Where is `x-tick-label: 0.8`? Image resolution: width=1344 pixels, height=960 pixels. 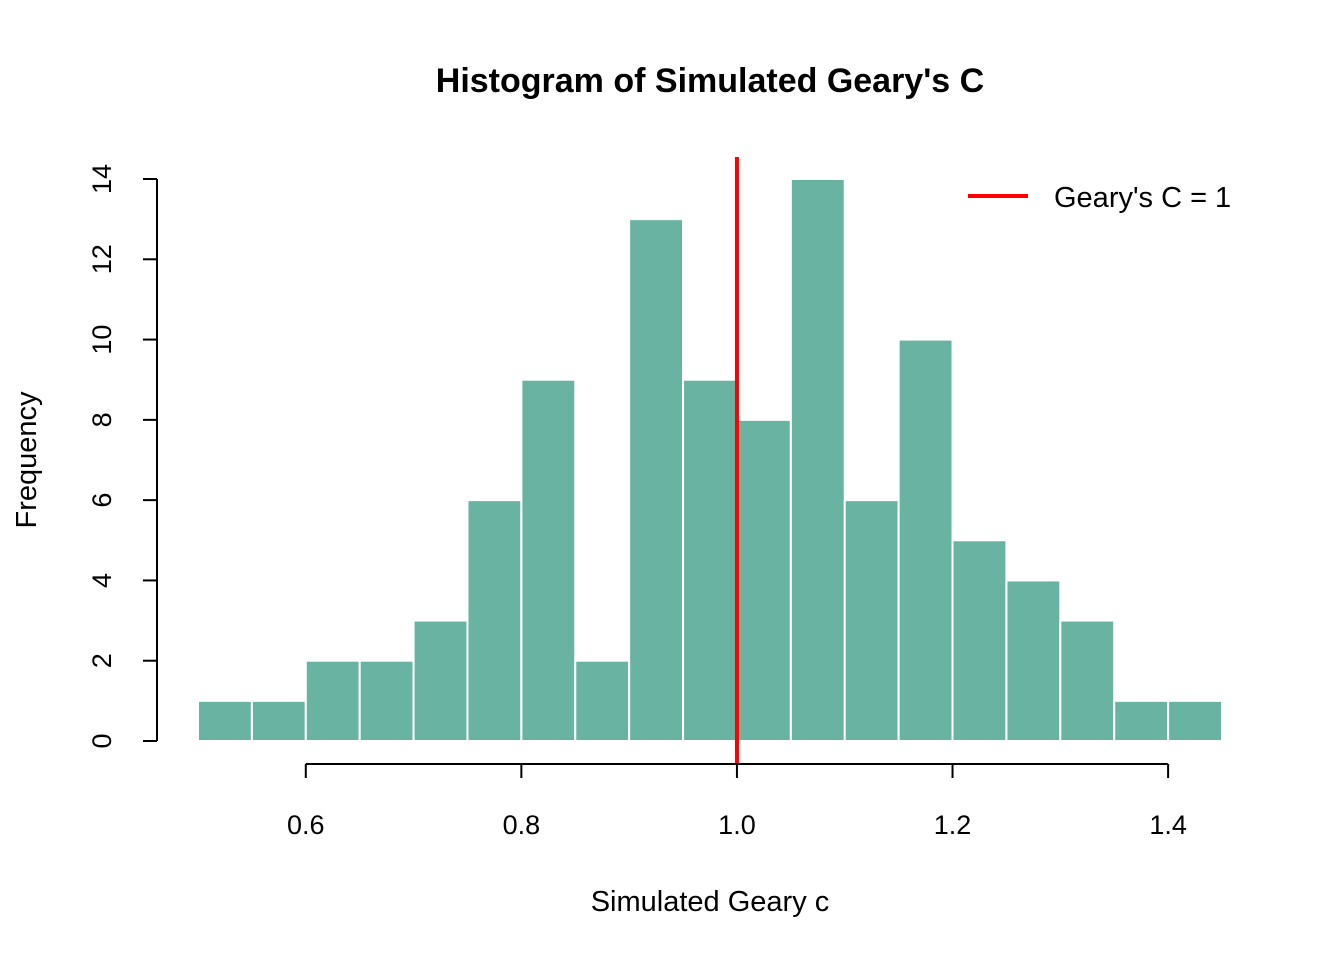 x-tick-label: 0.8 is located at coordinates (522, 825).